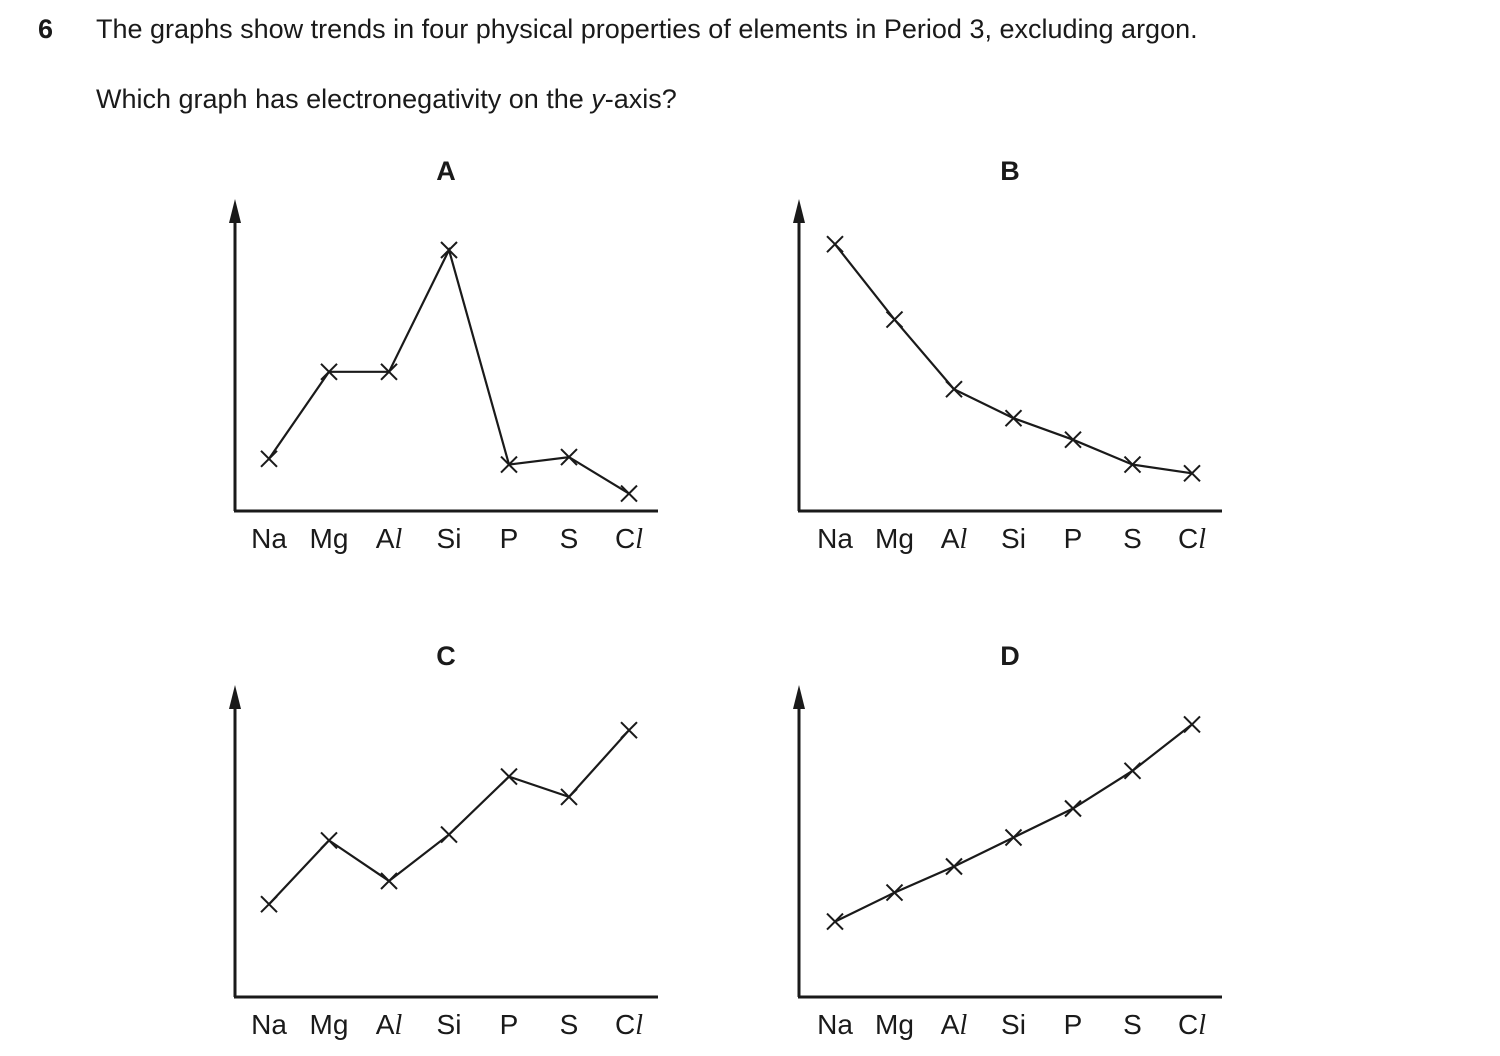 This screenshot has width=1500, height=1056. Describe the element at coordinates (640, 99) in the screenshot. I see `question-prompt-post: -axis?` at that location.